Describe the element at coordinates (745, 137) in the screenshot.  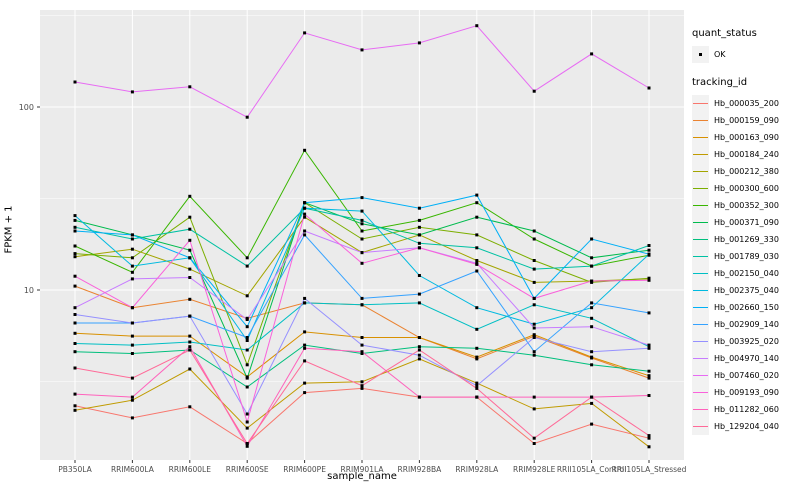
I see `legend-item-Hb_000163_090: Hb_000163_090` at that location.